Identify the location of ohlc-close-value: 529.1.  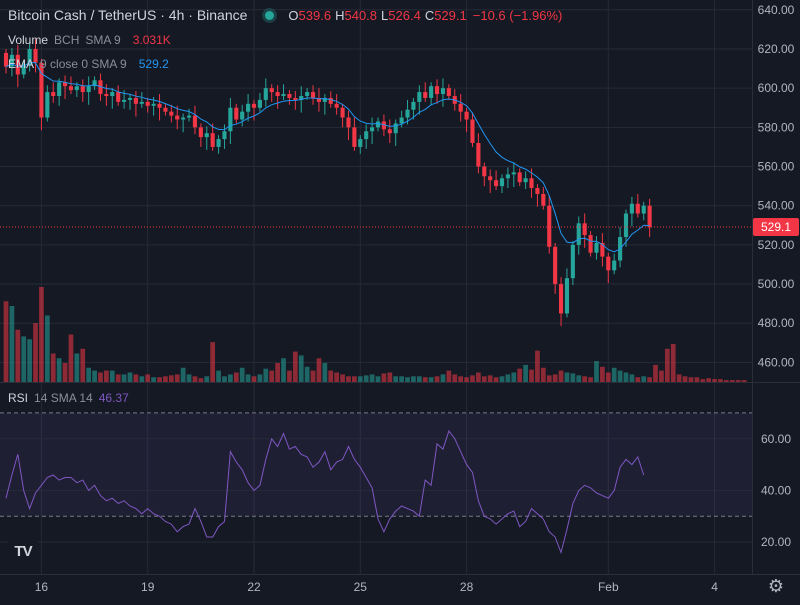
(450, 15).